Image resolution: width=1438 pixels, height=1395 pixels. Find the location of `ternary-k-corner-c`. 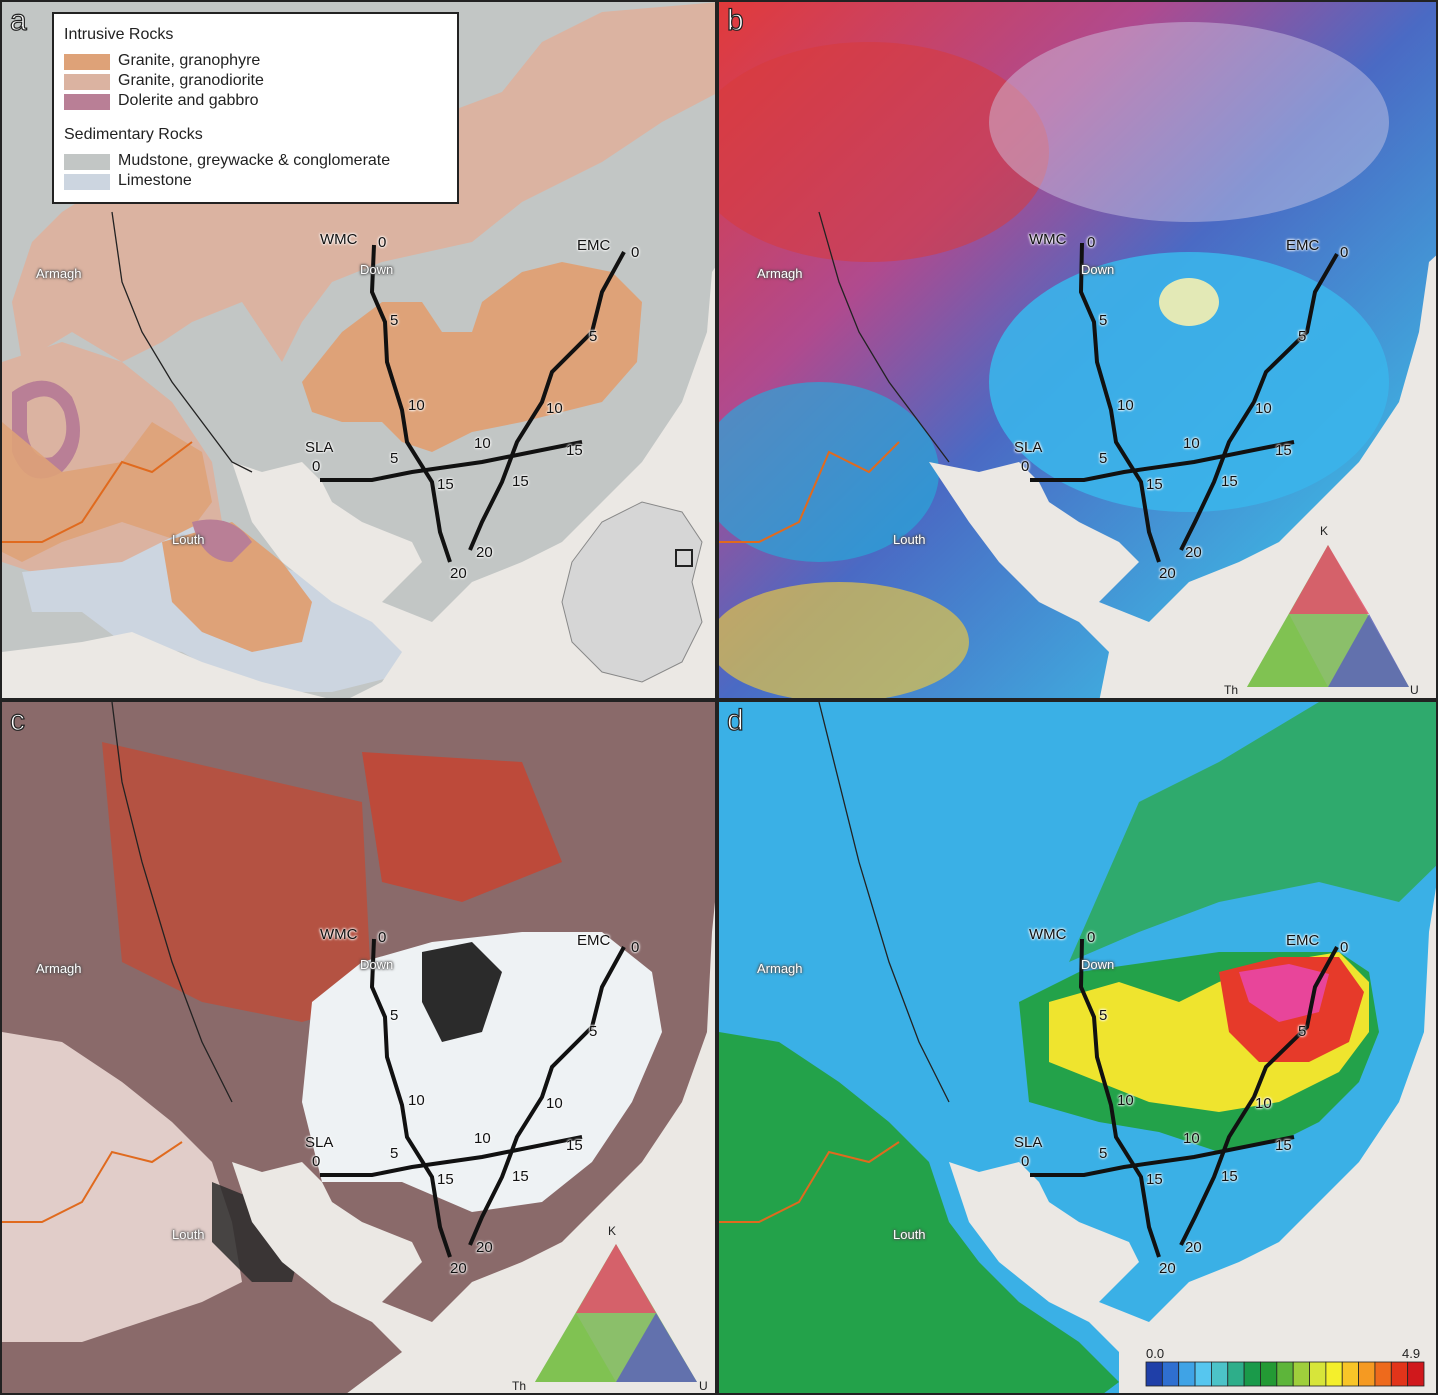

ternary-k-corner-c is located at coordinates (616, 1278).